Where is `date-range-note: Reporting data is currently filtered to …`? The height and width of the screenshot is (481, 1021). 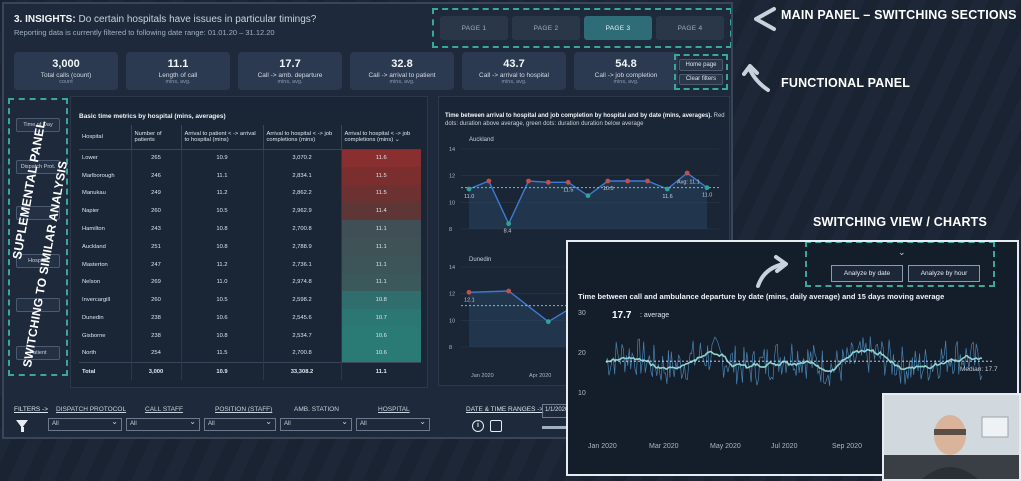
date-range-note: Reporting data is currently filtered to … is located at coordinates (144, 32).